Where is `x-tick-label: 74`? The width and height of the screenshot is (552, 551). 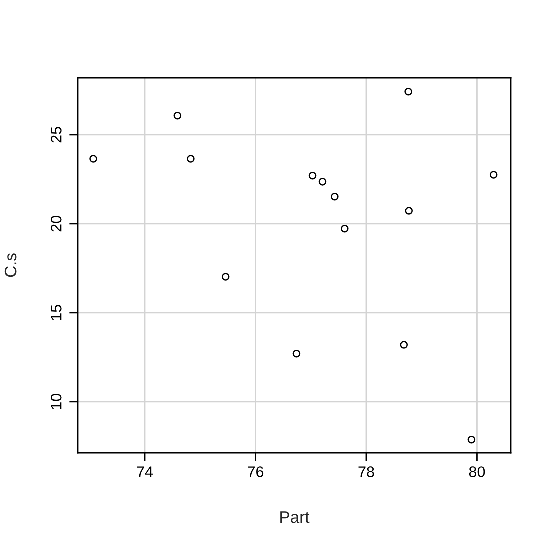
x-tick-label: 74 is located at coordinates (145, 472).